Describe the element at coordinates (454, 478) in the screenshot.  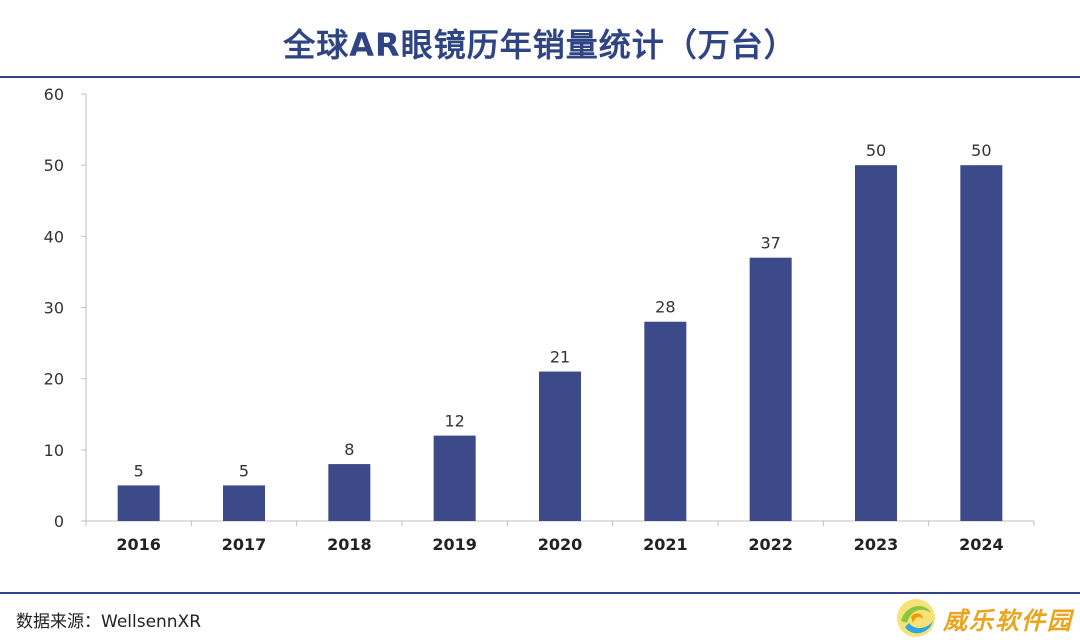
I see `bar-2019` at that location.